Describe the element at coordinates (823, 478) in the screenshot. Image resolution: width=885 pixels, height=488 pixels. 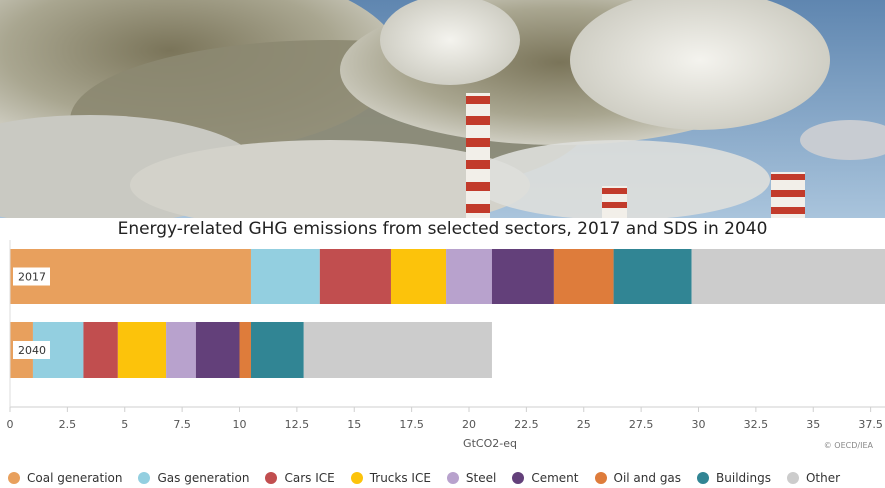
I see `legend-label: Other` at that location.